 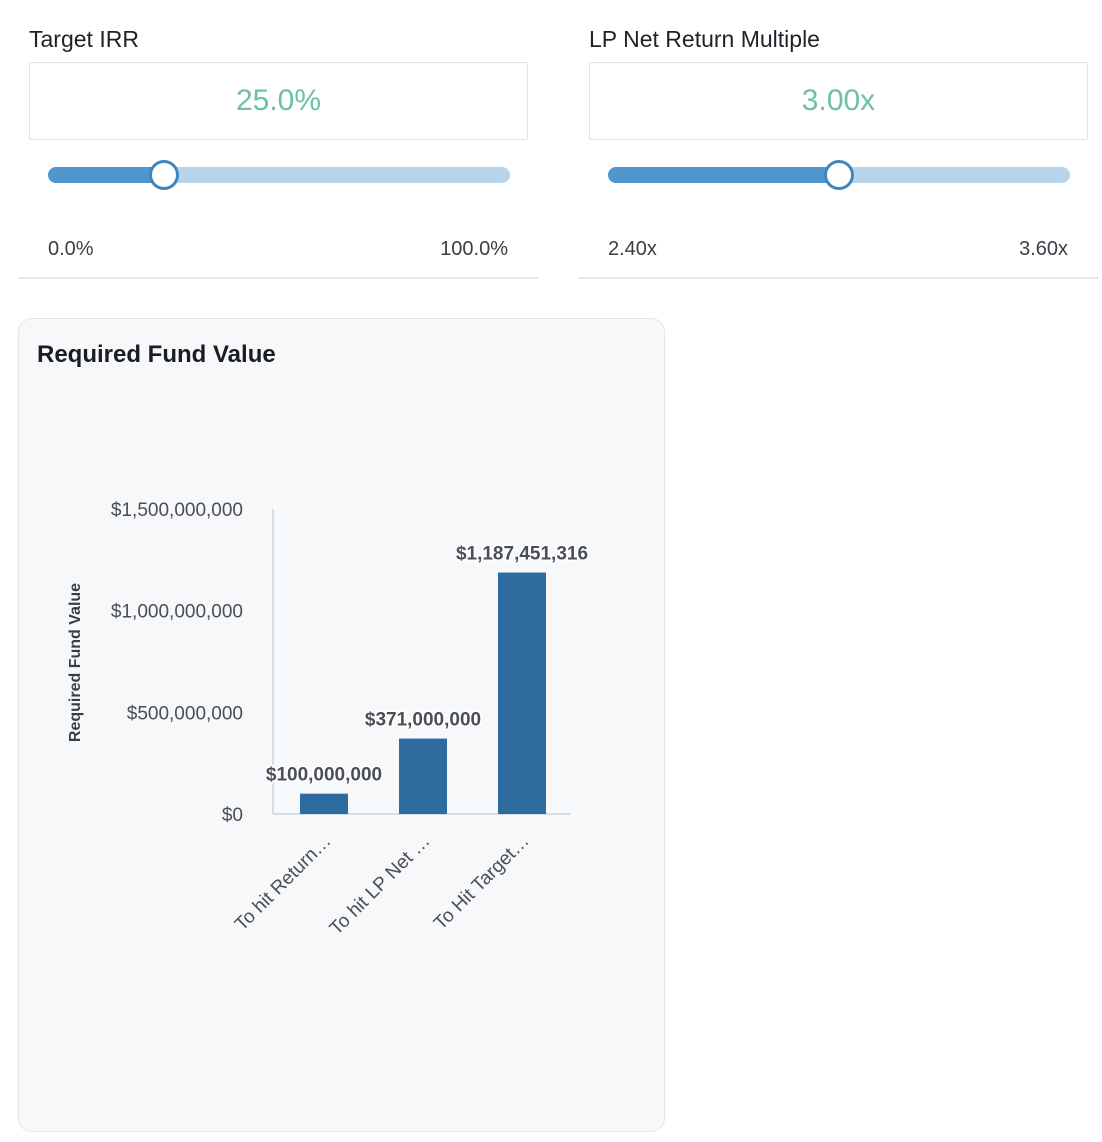 What do you see at coordinates (156, 354) in the screenshot?
I see `chart-title: Required Fund Value` at bounding box center [156, 354].